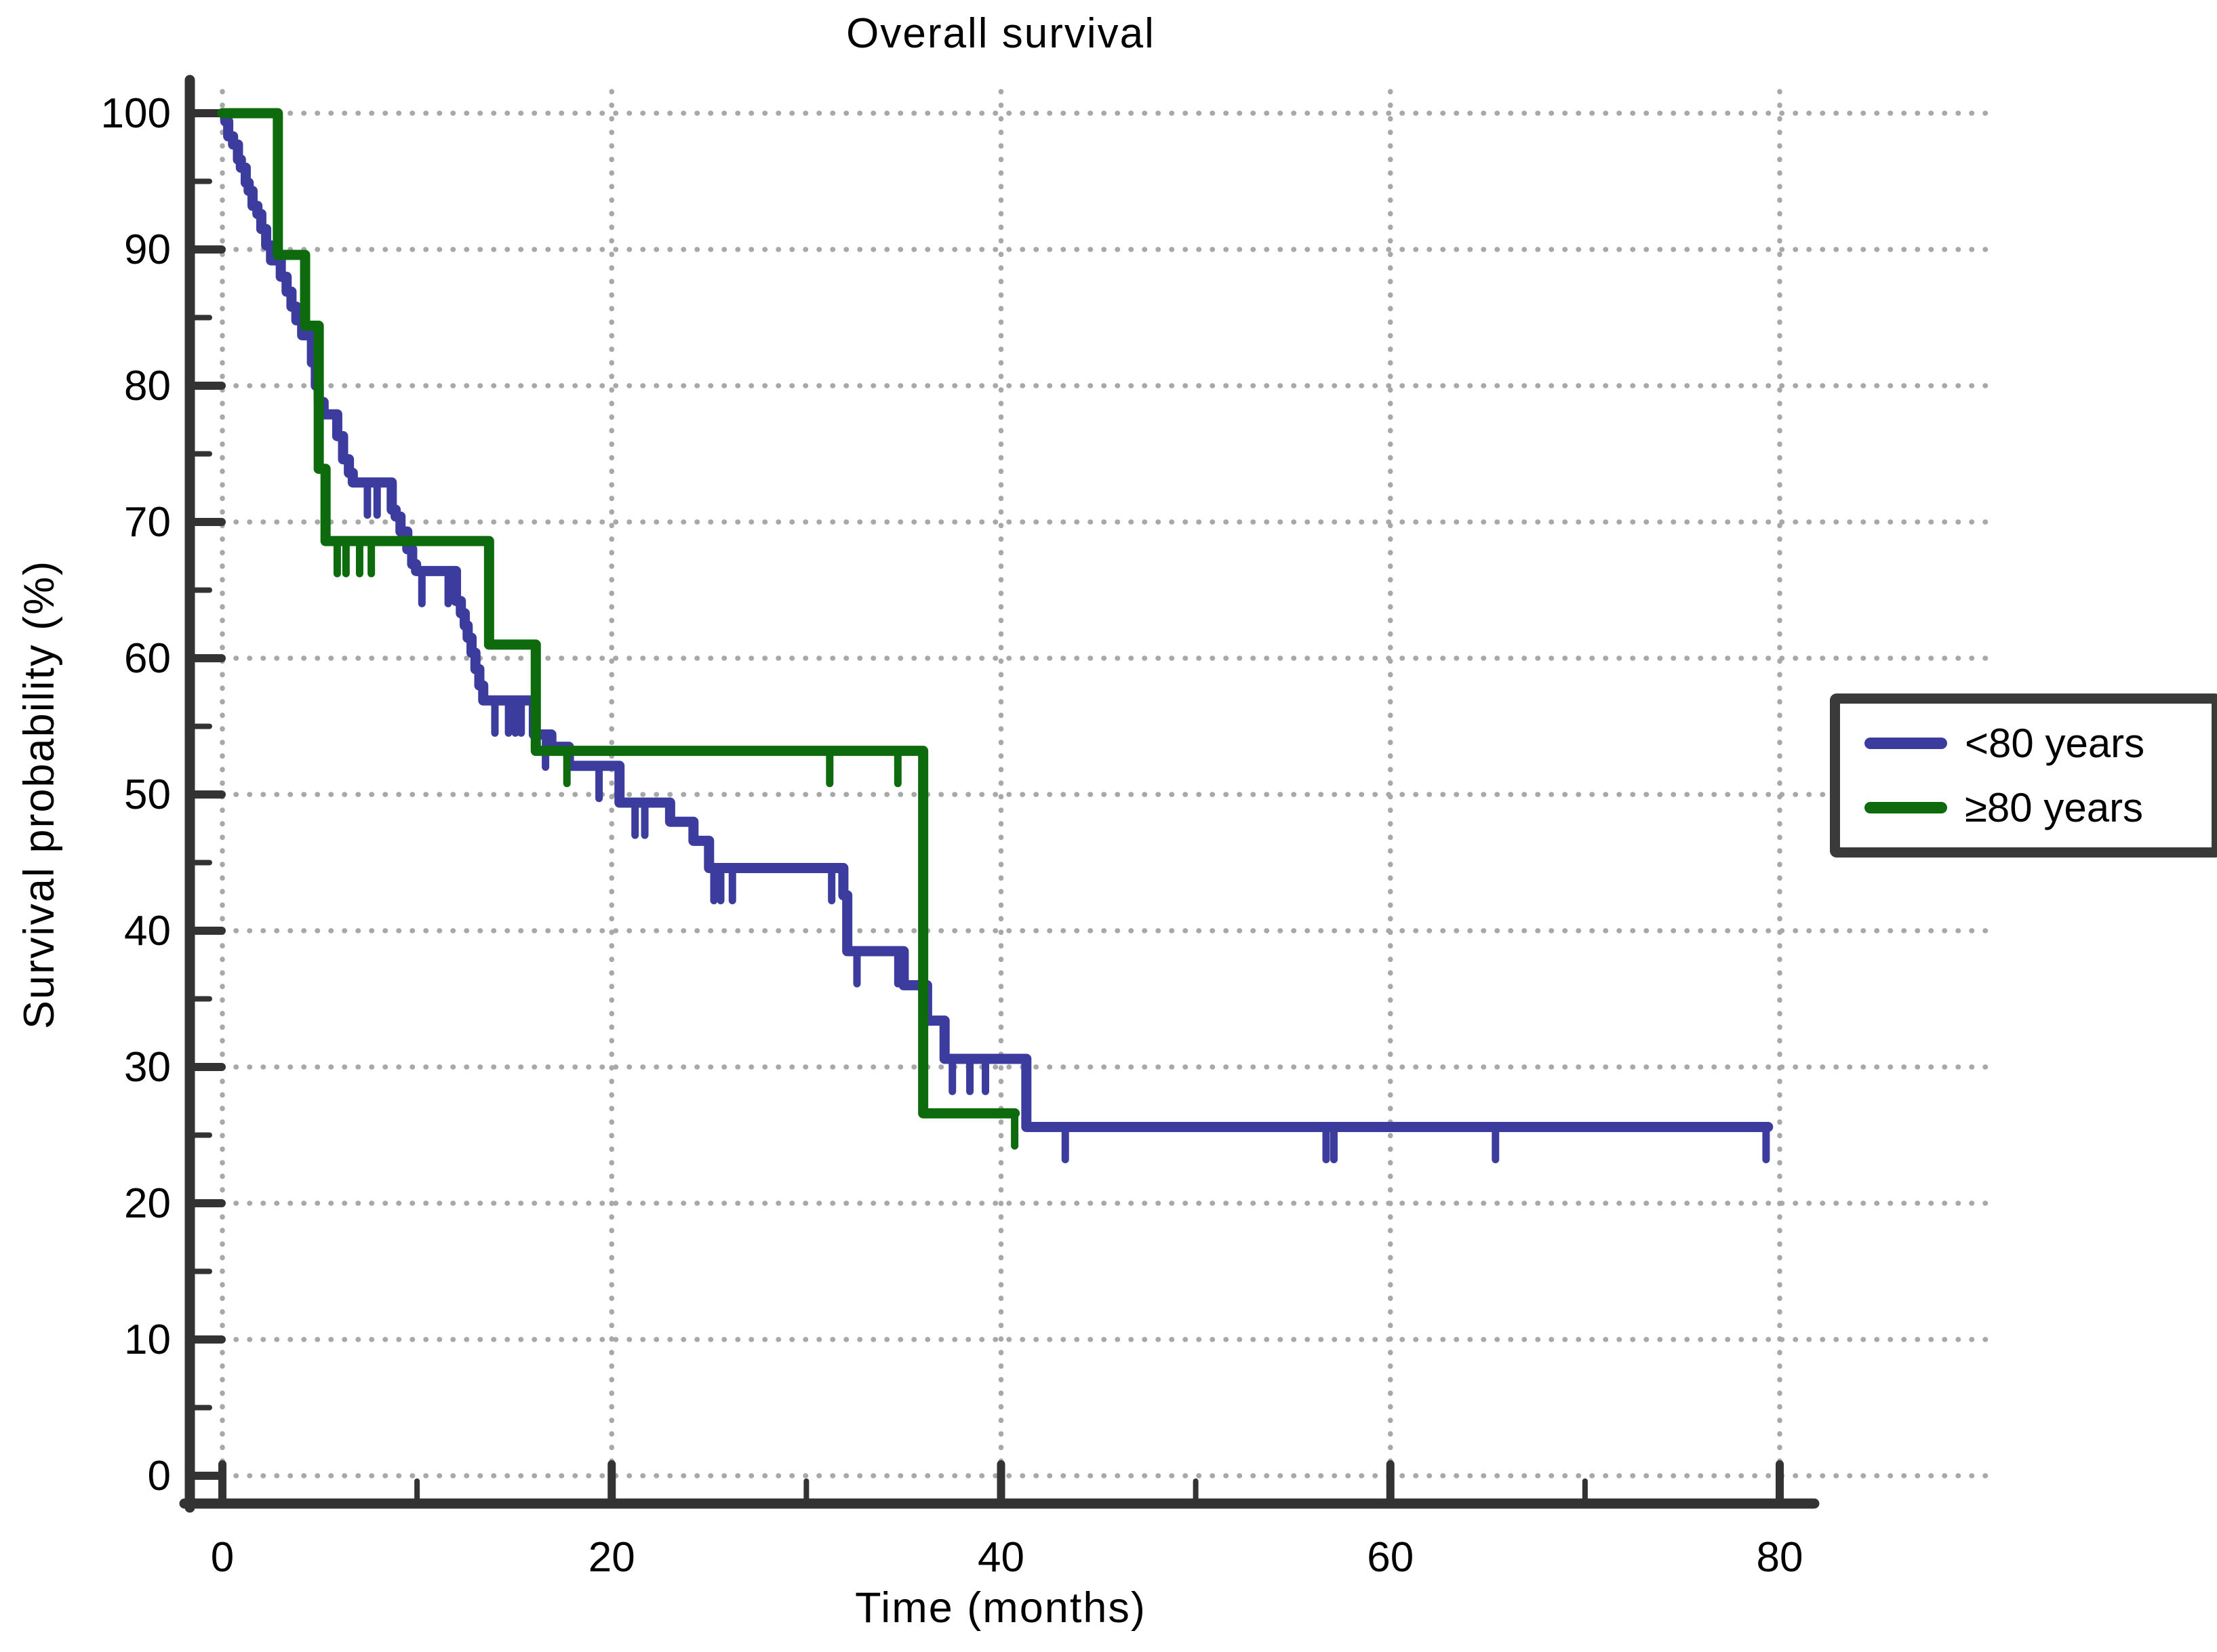 The width and height of the screenshot is (2217, 1652). What do you see at coordinates (147, 794) in the screenshot?
I see `y-tick-label-50: 50` at bounding box center [147, 794].